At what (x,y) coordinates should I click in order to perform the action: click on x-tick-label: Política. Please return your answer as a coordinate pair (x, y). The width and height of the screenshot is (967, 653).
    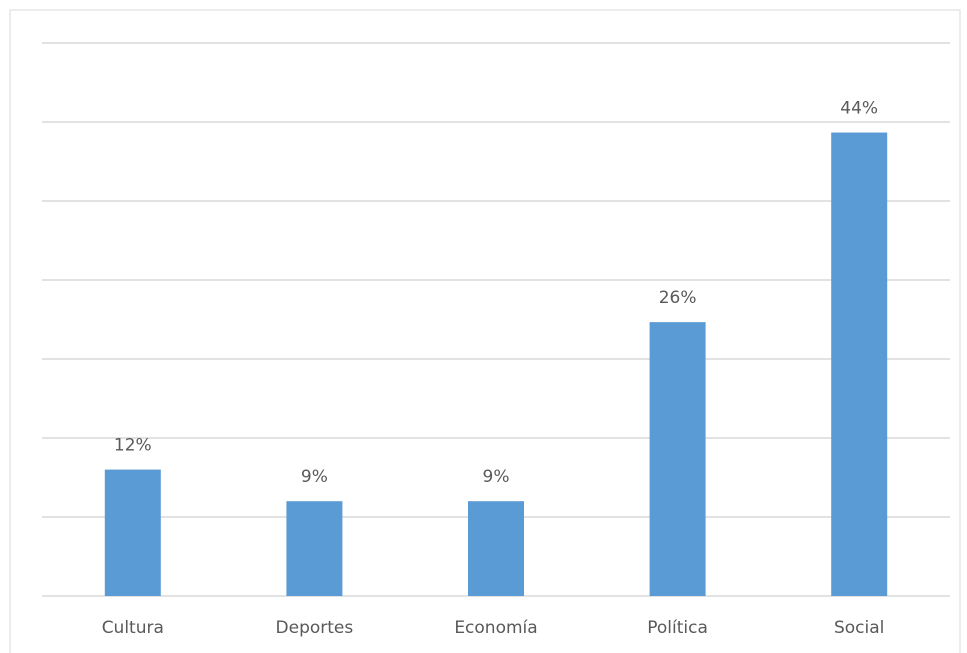
    Looking at the image, I should click on (677, 628).